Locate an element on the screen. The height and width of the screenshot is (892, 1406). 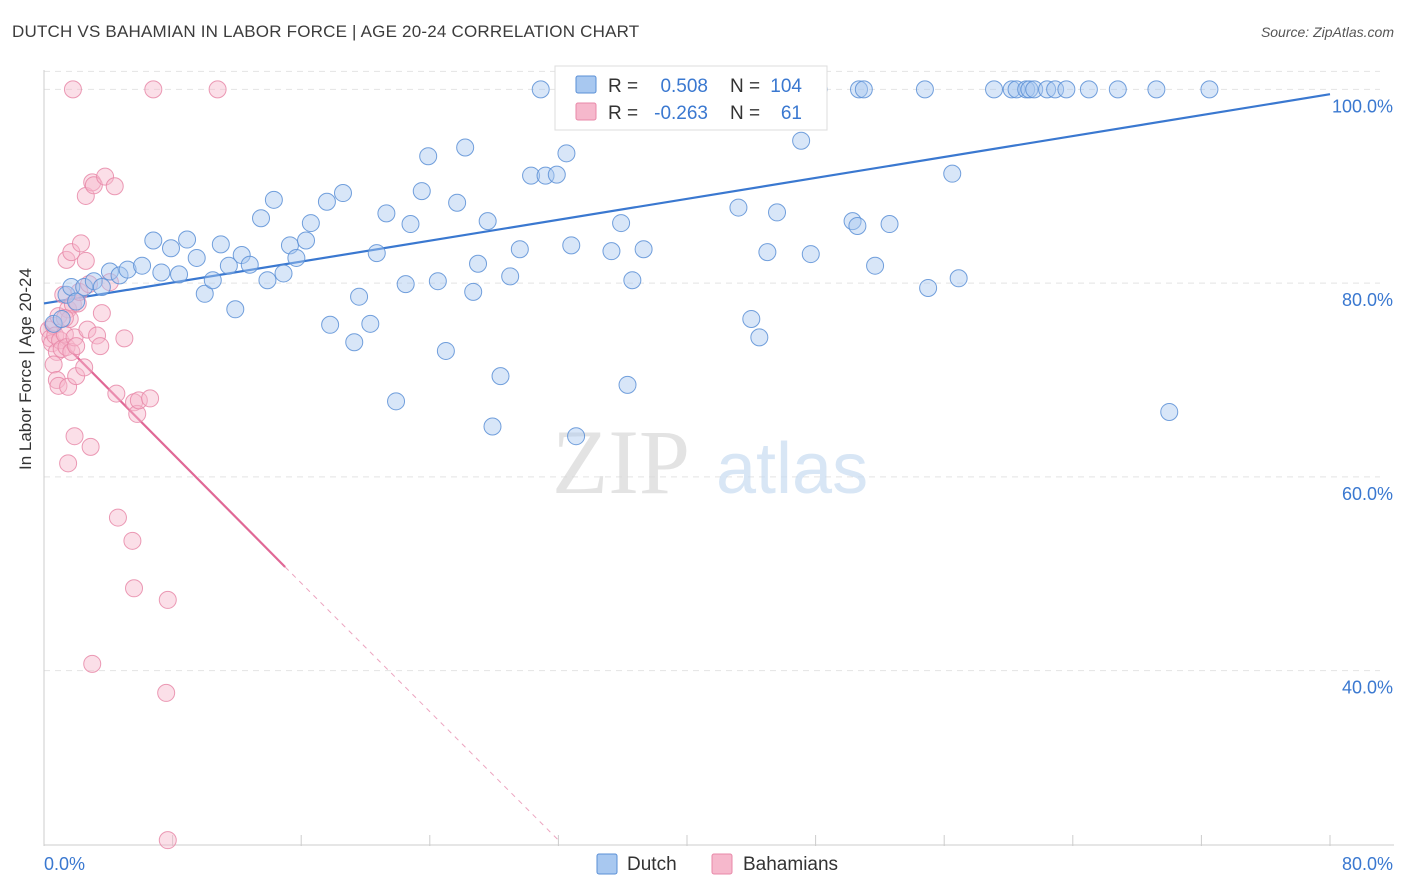
chart-source: Source: ZipAtlas.com is located at coordinates (1327, 32).